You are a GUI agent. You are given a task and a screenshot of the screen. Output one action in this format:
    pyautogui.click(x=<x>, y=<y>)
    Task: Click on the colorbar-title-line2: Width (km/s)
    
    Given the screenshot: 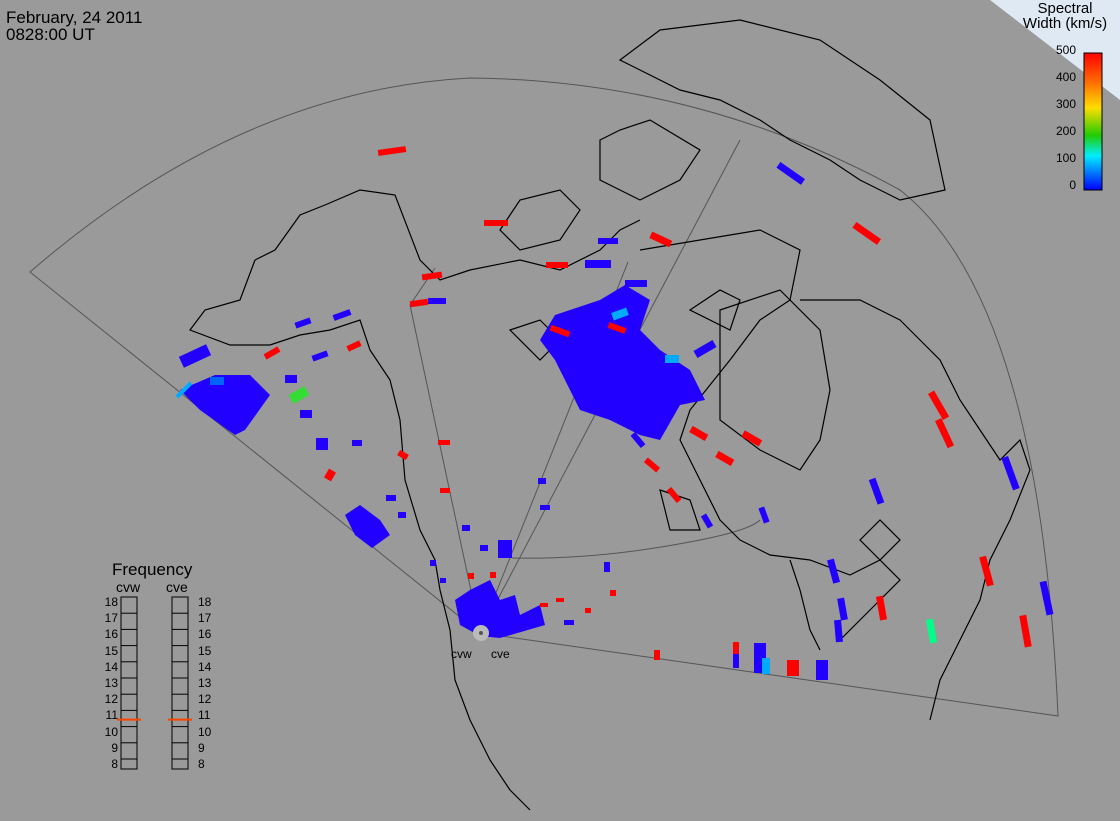 What is the action you would take?
    pyautogui.click(x=1065, y=23)
    